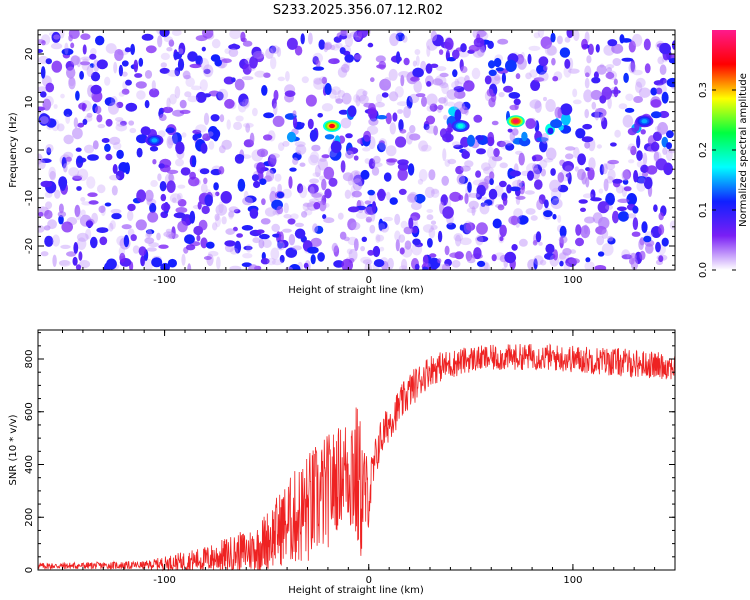  Describe the element at coordinates (572, 280) in the screenshot. I see `spectrogram-x-tick-label: 100` at that location.